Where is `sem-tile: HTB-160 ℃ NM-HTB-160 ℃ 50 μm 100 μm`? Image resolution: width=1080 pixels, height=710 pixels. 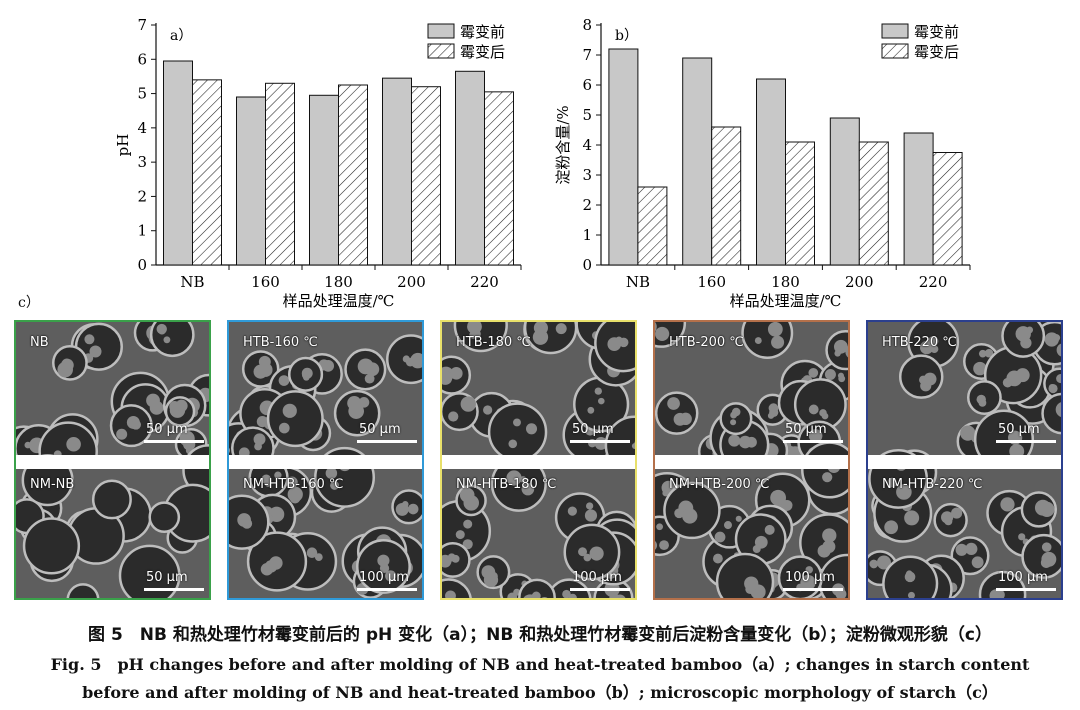
sem-tile: HTB-160 ℃ NM-HTB-160 ℃ 50 μm 100 μm is located at coordinates (325, 460).